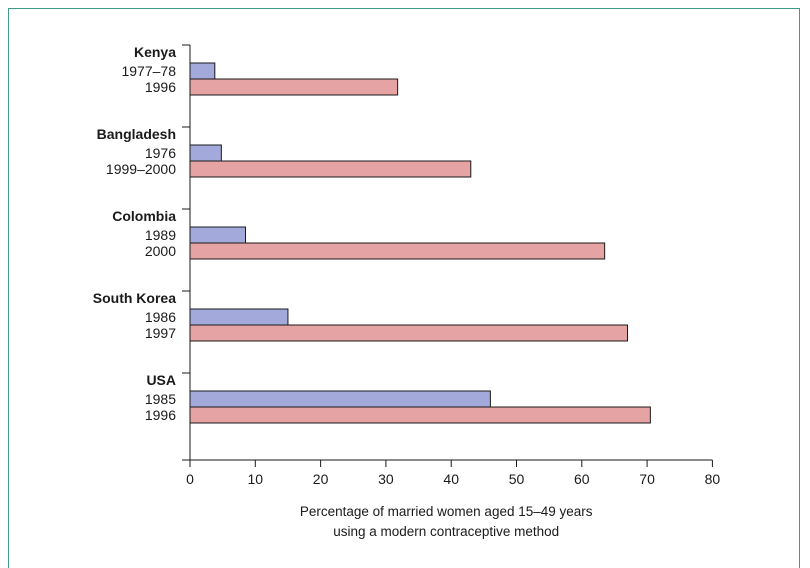 The width and height of the screenshot is (810, 568). Describe the element at coordinates (256, 479) in the screenshot. I see `x-tick-label: 10` at that location.